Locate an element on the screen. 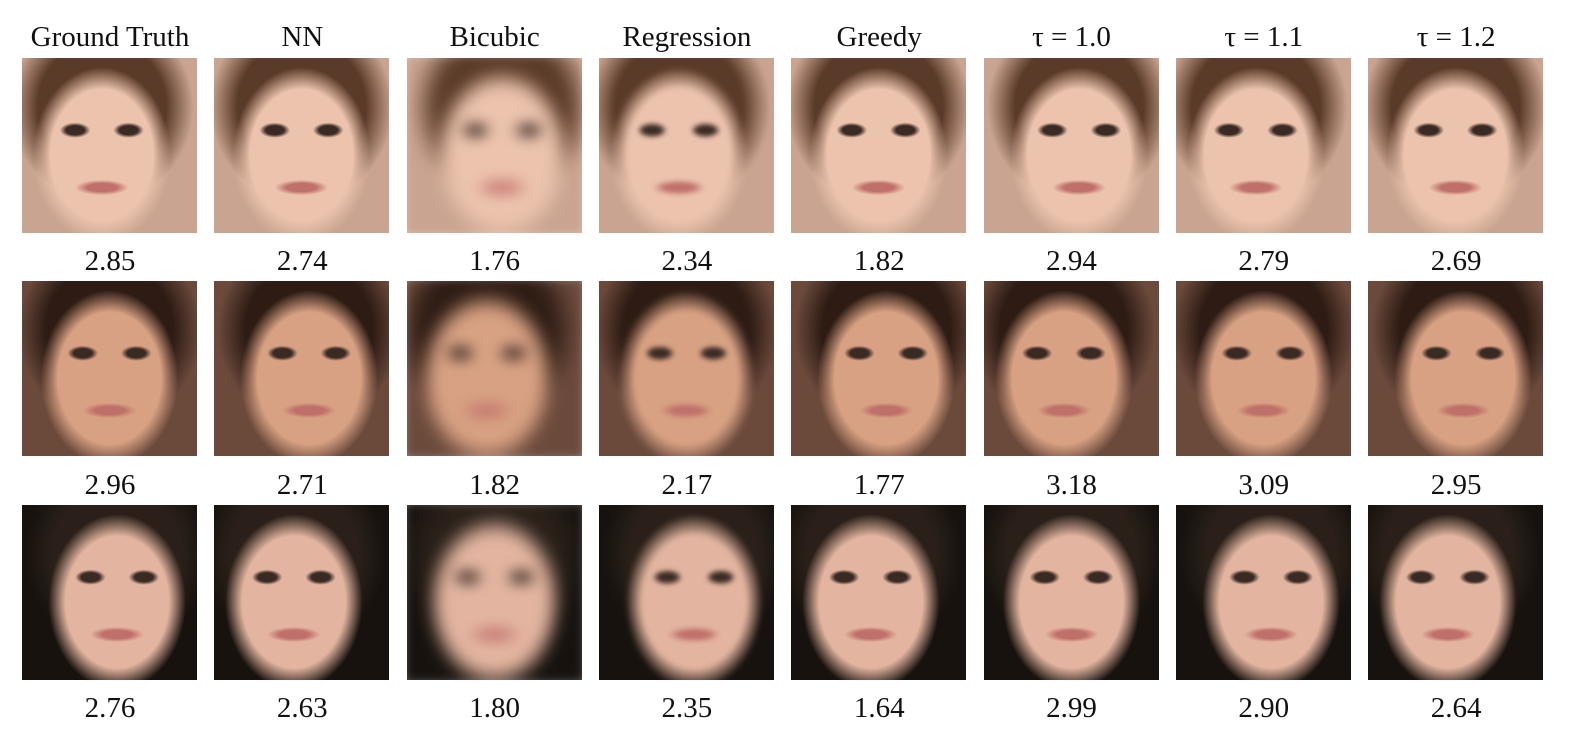 The image size is (1570, 734). score-label: 2.95 is located at coordinates (1456, 485).